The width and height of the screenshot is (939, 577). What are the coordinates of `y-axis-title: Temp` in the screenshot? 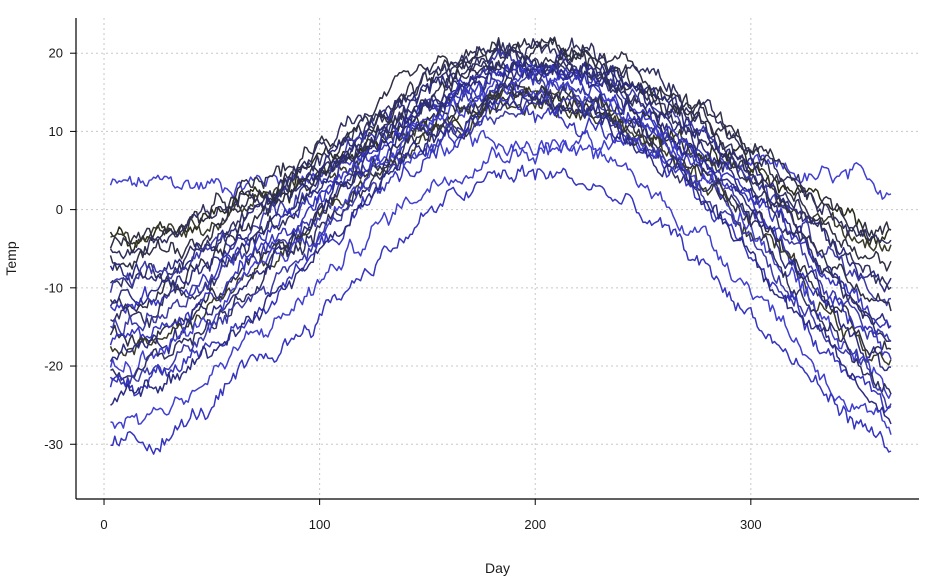 It's located at (11, 258).